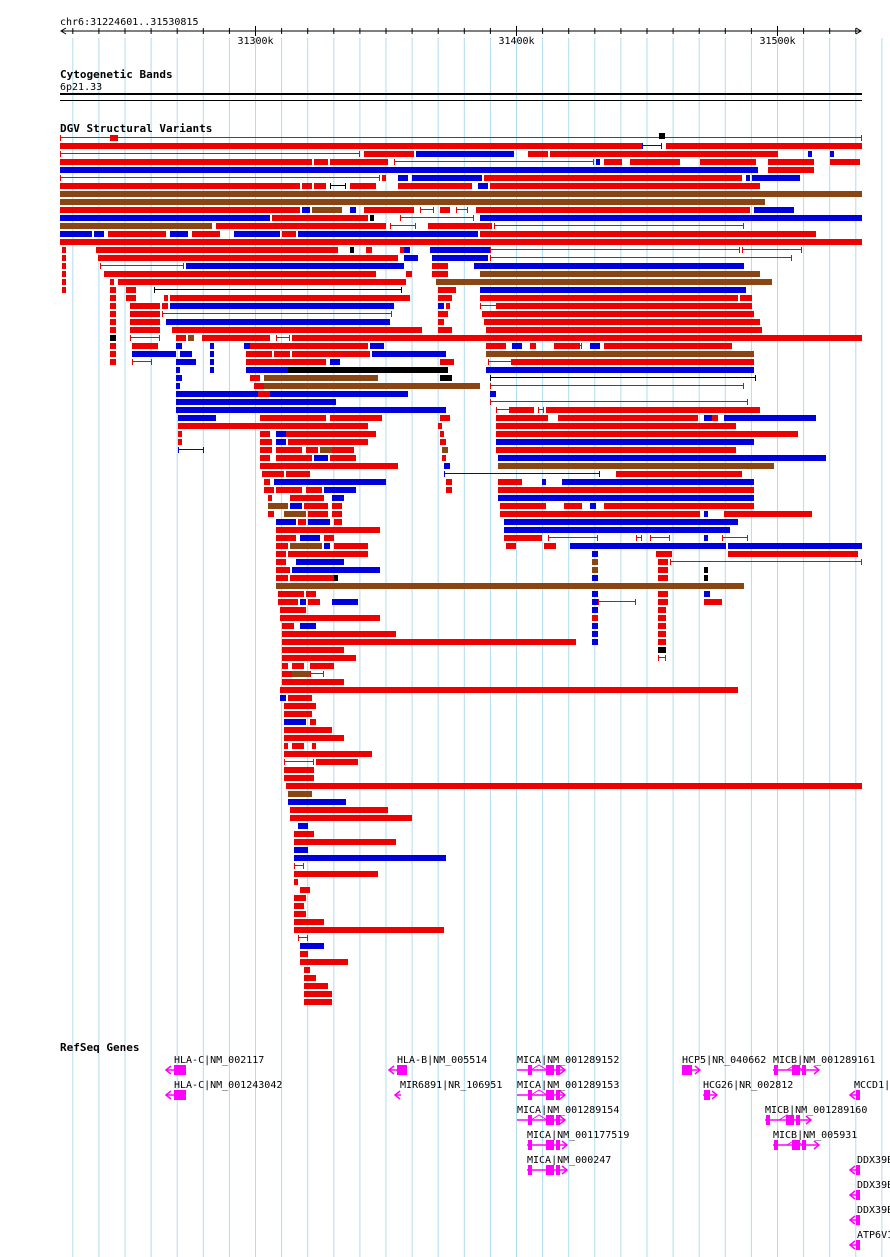 Image resolution: width=890 pixels, height=1257 pixels. I want to click on gene-label: HCP5|NR_040662, so click(724, 1060).